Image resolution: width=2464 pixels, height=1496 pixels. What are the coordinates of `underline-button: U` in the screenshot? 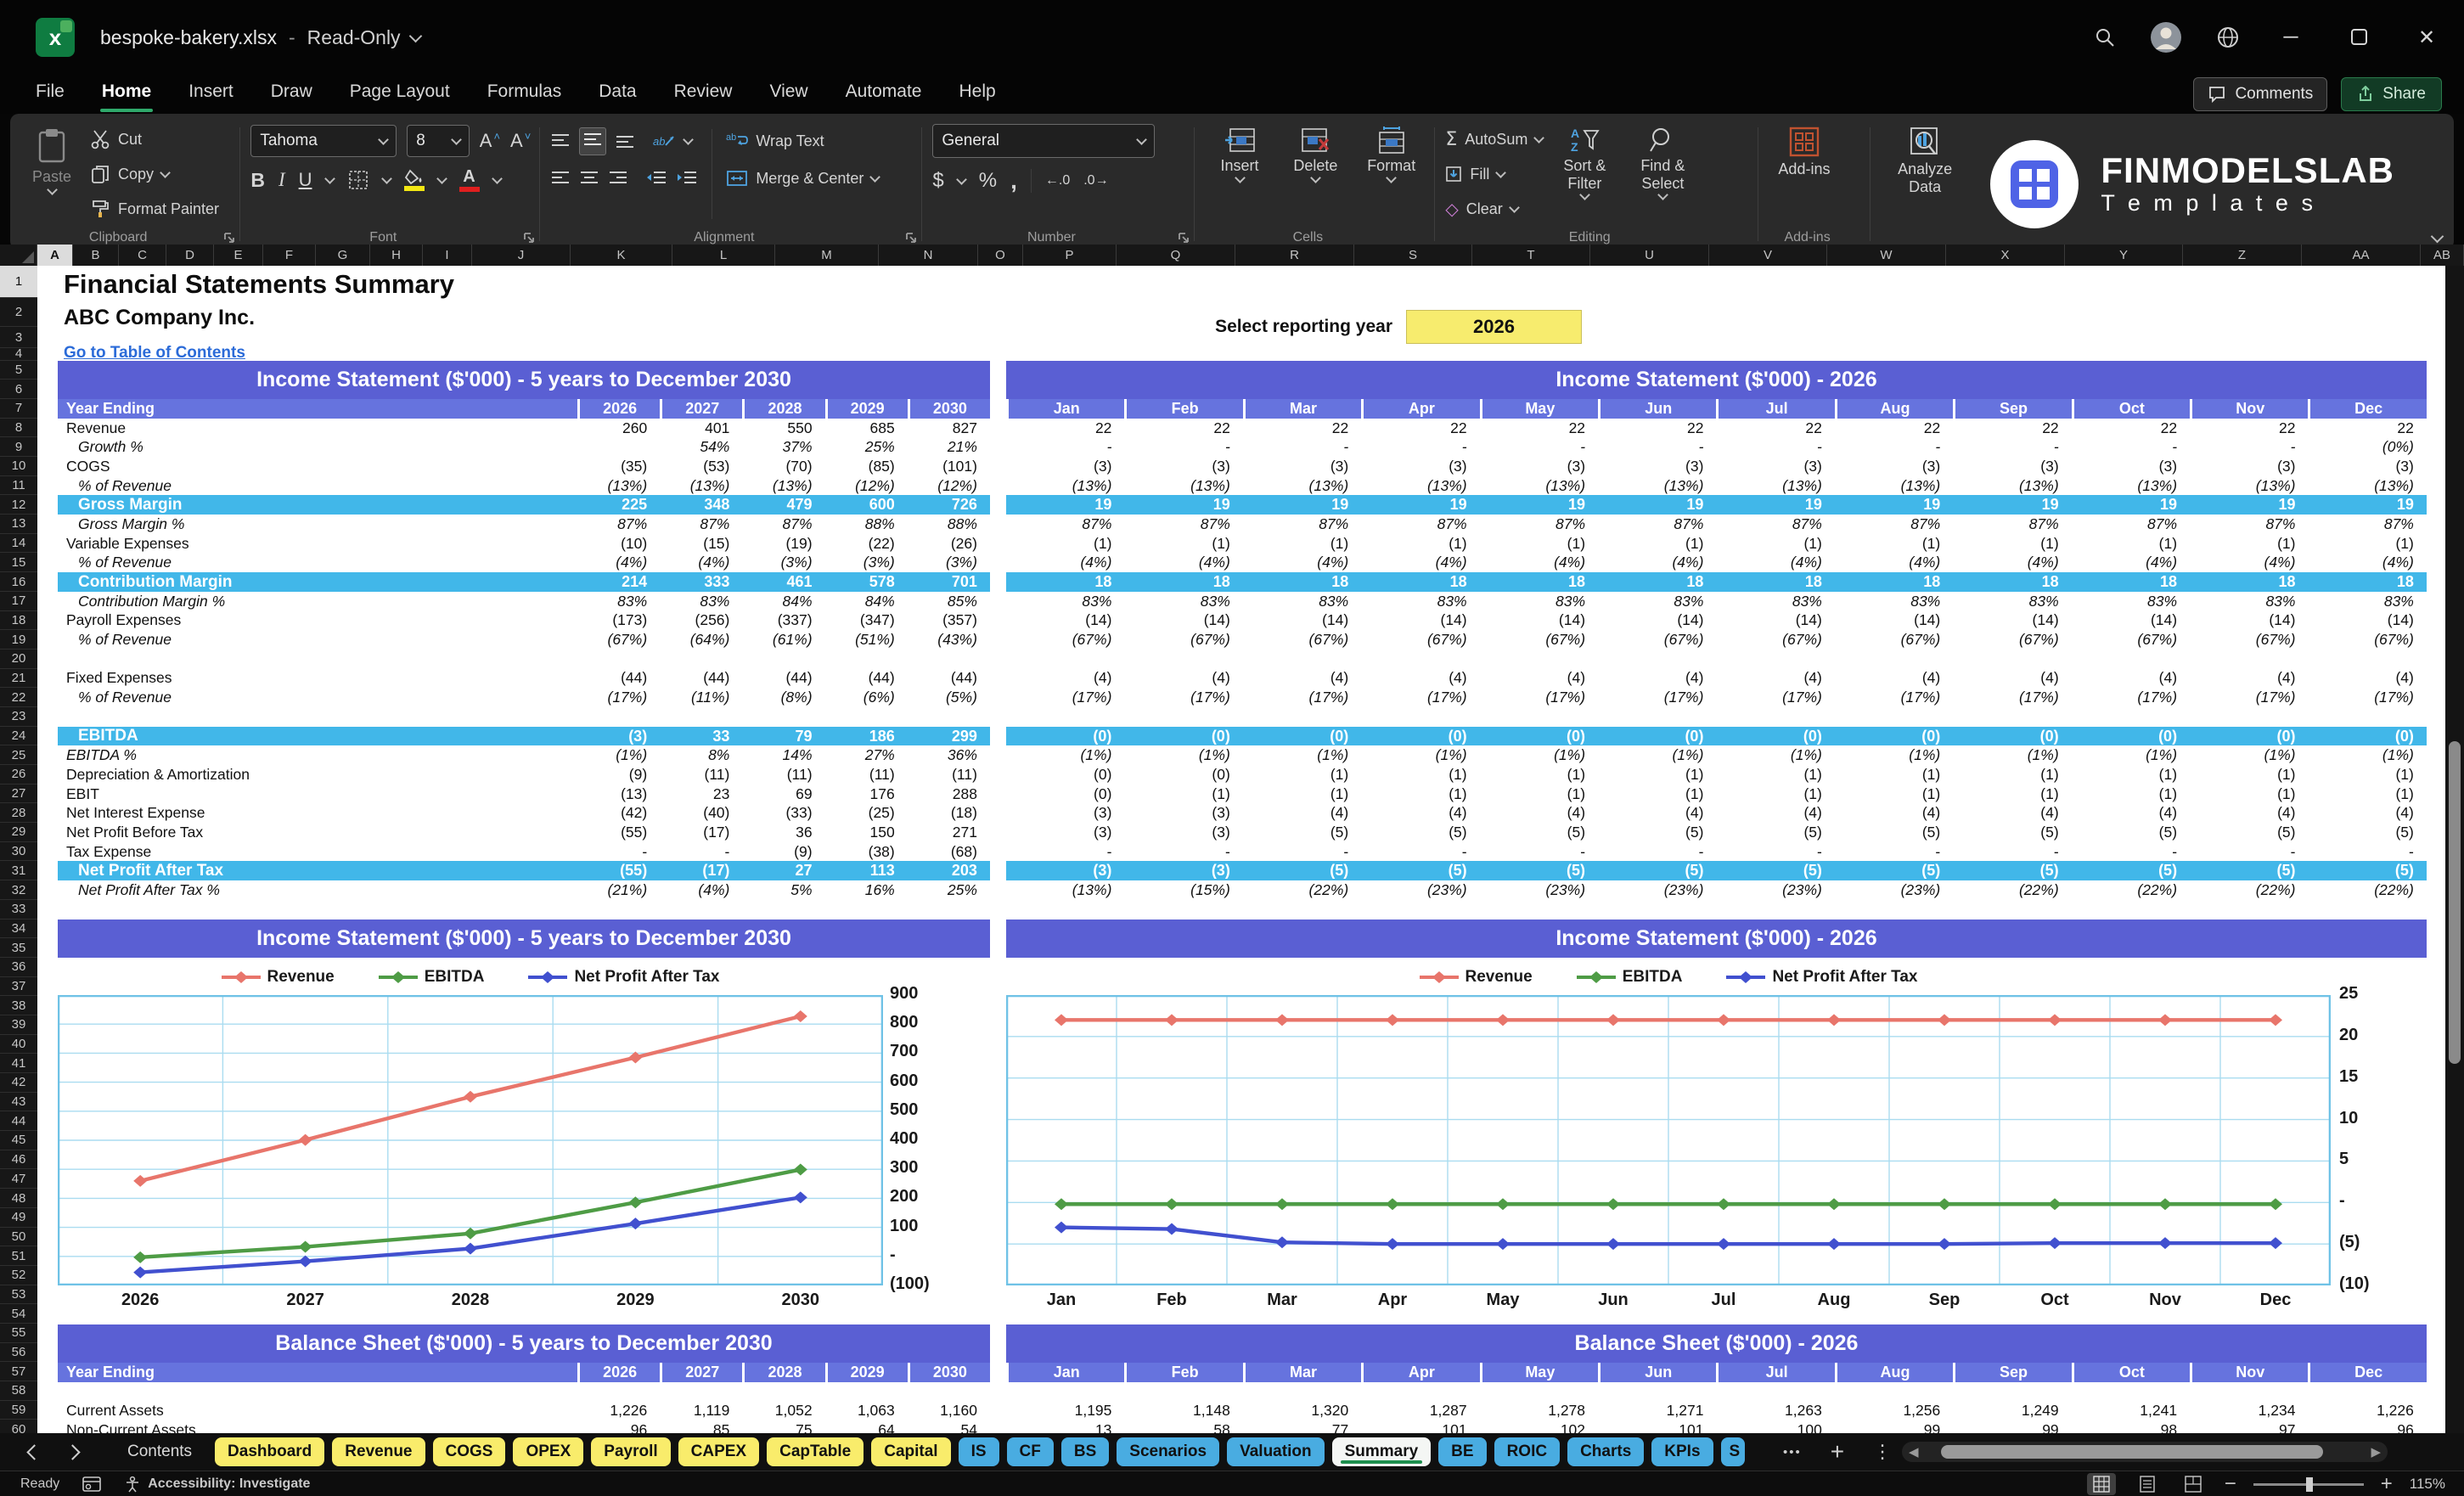 It's located at (305, 179).